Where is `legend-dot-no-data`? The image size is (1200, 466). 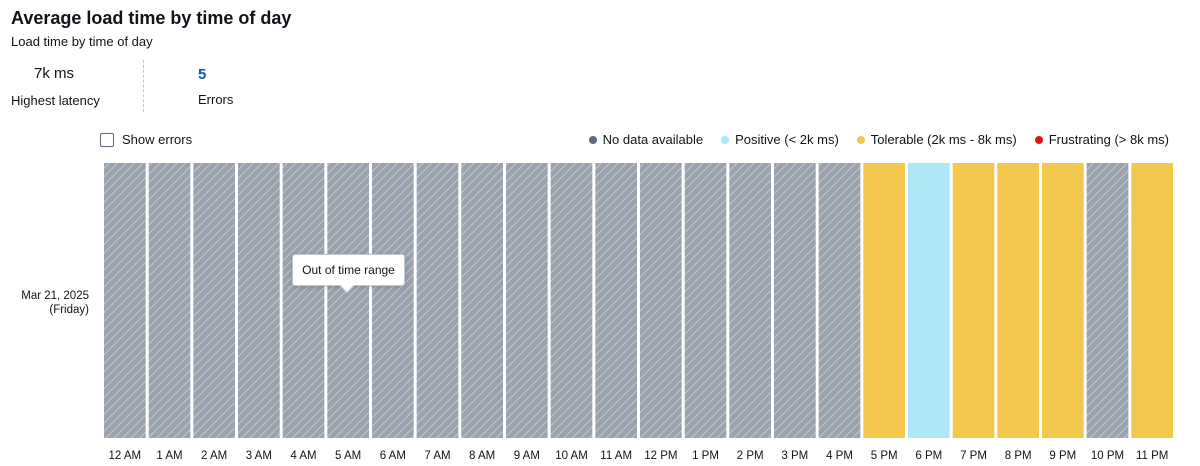 legend-dot-no-data is located at coordinates (592, 139).